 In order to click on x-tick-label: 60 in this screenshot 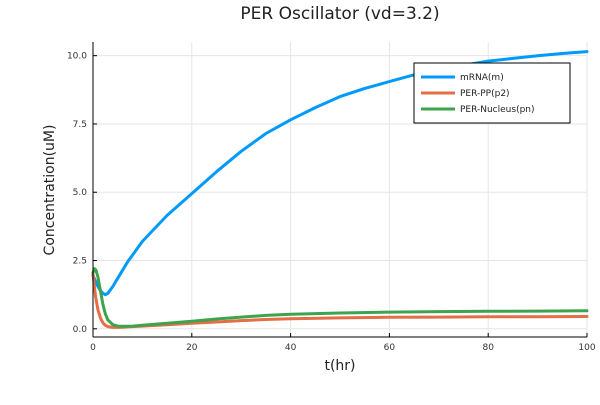, I will do `click(390, 348)`.